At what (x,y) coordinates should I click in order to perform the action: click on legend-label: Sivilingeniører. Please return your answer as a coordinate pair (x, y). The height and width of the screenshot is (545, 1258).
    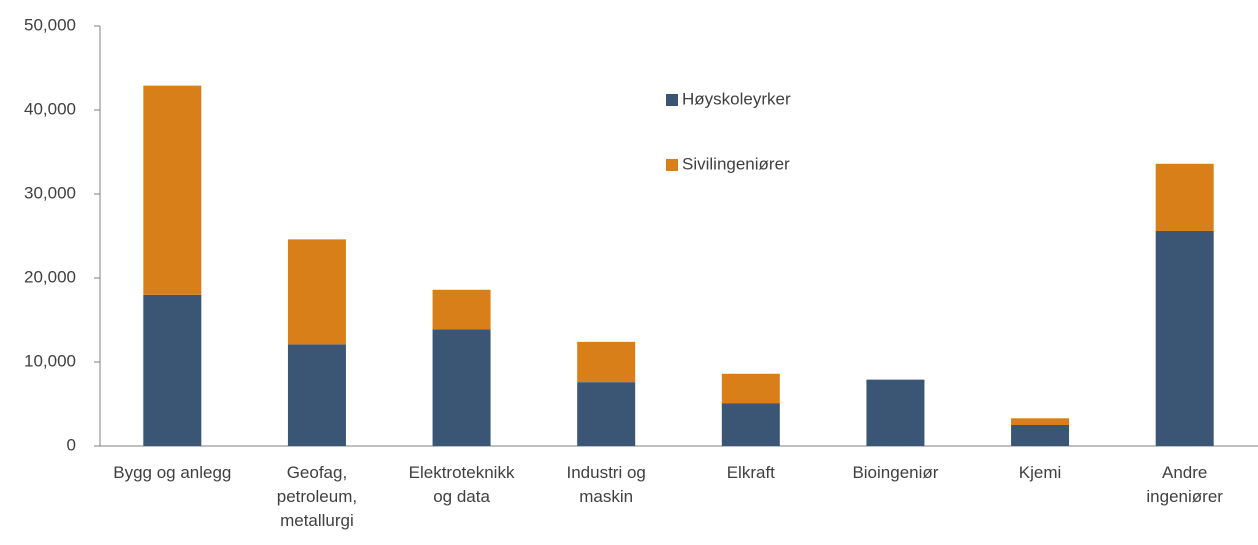
    Looking at the image, I should click on (736, 163).